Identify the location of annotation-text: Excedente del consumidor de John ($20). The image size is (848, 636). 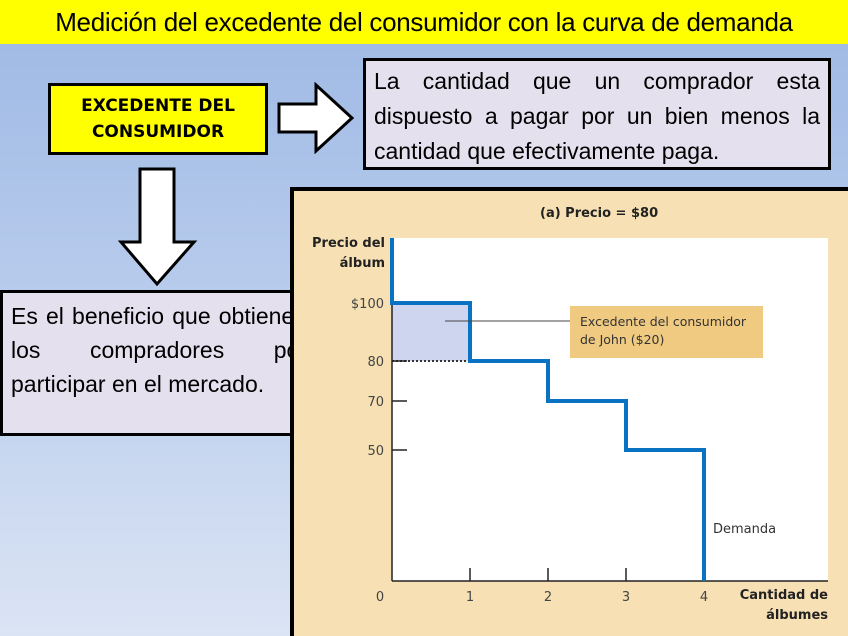
(663, 330).